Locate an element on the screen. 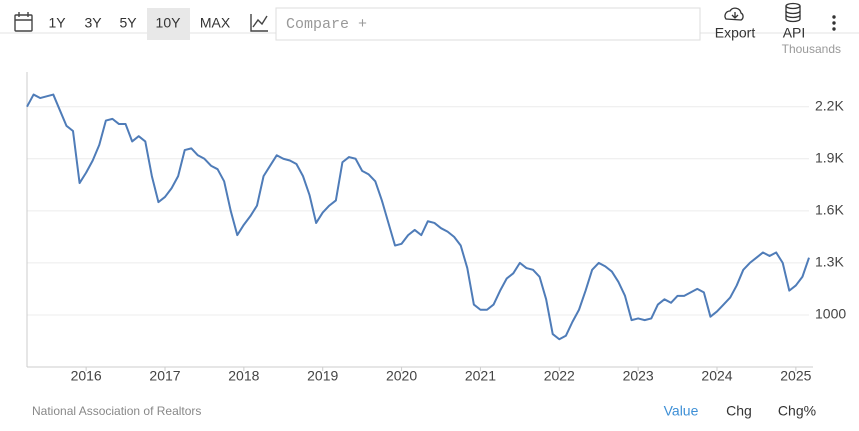 Image resolution: width=859 pixels, height=431 pixels. export-icon is located at coordinates (734, 14).